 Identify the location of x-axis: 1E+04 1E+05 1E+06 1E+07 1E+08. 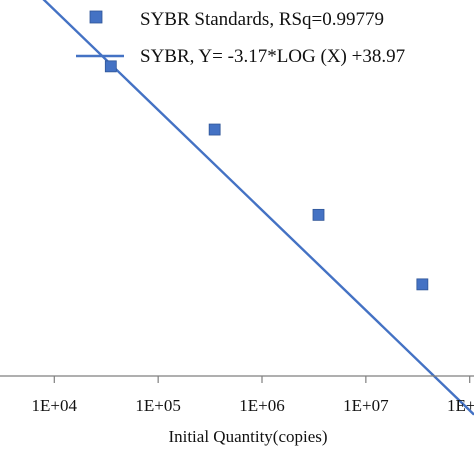
(237, 395).